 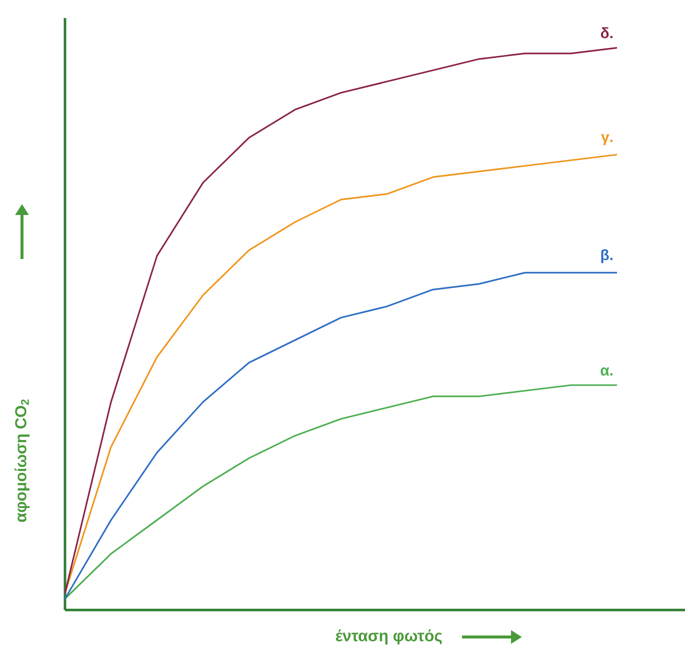 What do you see at coordinates (606, 256) in the screenshot?
I see `series-label: β.` at bounding box center [606, 256].